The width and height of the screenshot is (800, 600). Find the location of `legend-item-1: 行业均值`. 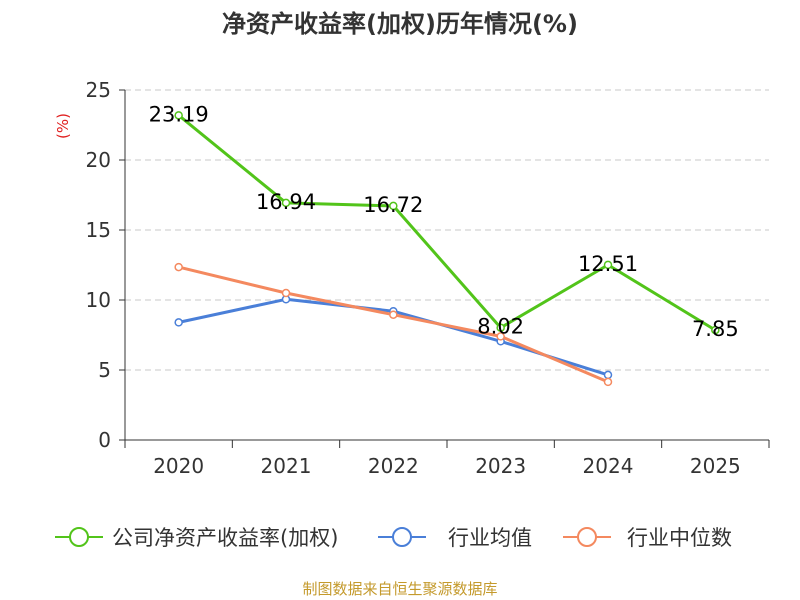

legend-item-1: 行业均值 is located at coordinates (455, 538).